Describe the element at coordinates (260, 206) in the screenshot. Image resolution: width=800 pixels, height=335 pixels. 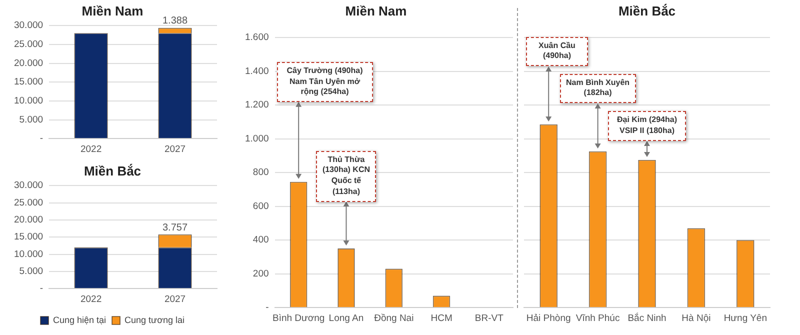
I see `y-tick-label: 600` at that location.